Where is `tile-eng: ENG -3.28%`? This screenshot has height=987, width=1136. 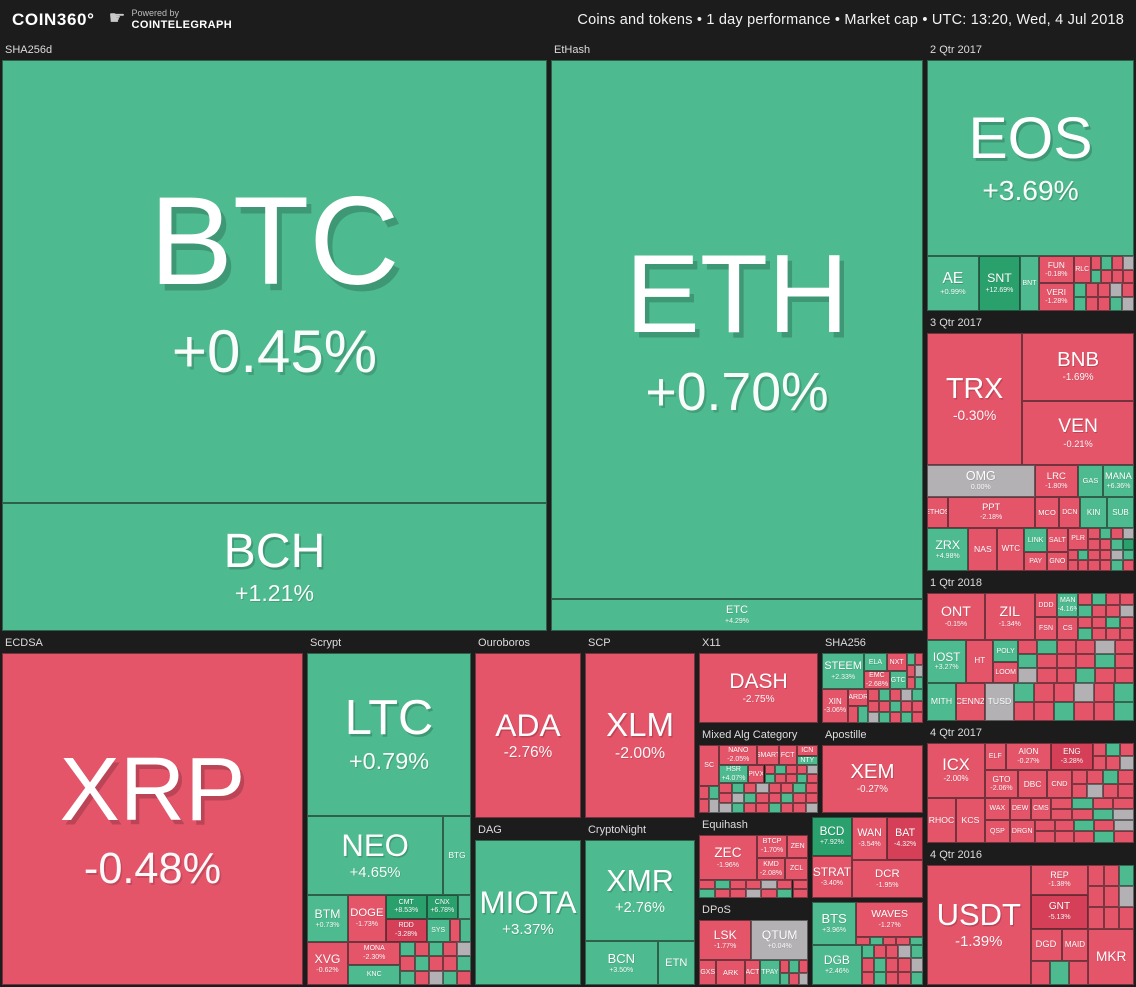 tile-eng: ENG -3.28% is located at coordinates (1072, 756).